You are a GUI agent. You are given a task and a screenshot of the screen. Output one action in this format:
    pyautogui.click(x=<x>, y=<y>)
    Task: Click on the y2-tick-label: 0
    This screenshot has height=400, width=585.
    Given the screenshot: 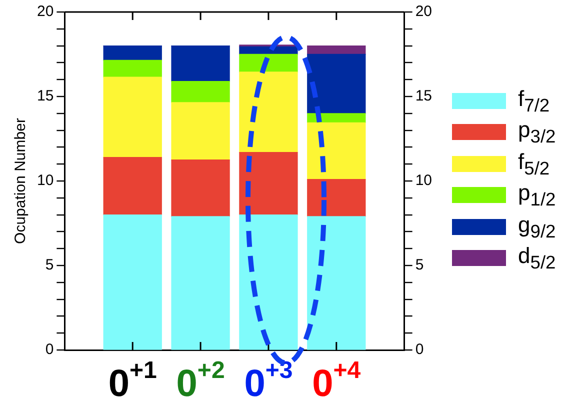 What is the action you would take?
    pyautogui.click(x=419, y=349)
    